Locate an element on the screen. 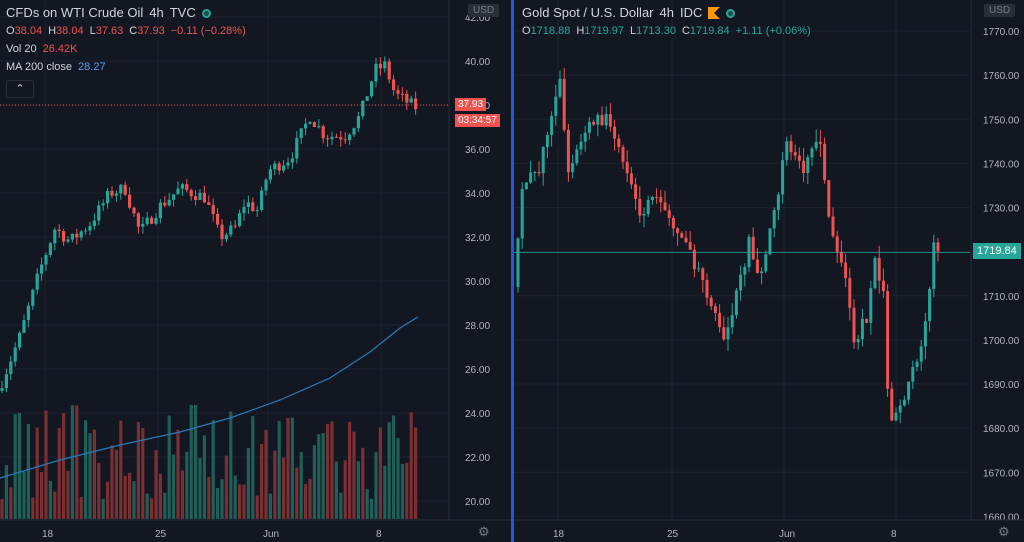 The width and height of the screenshot is (1024, 542). open-label: O is located at coordinates (526, 31).